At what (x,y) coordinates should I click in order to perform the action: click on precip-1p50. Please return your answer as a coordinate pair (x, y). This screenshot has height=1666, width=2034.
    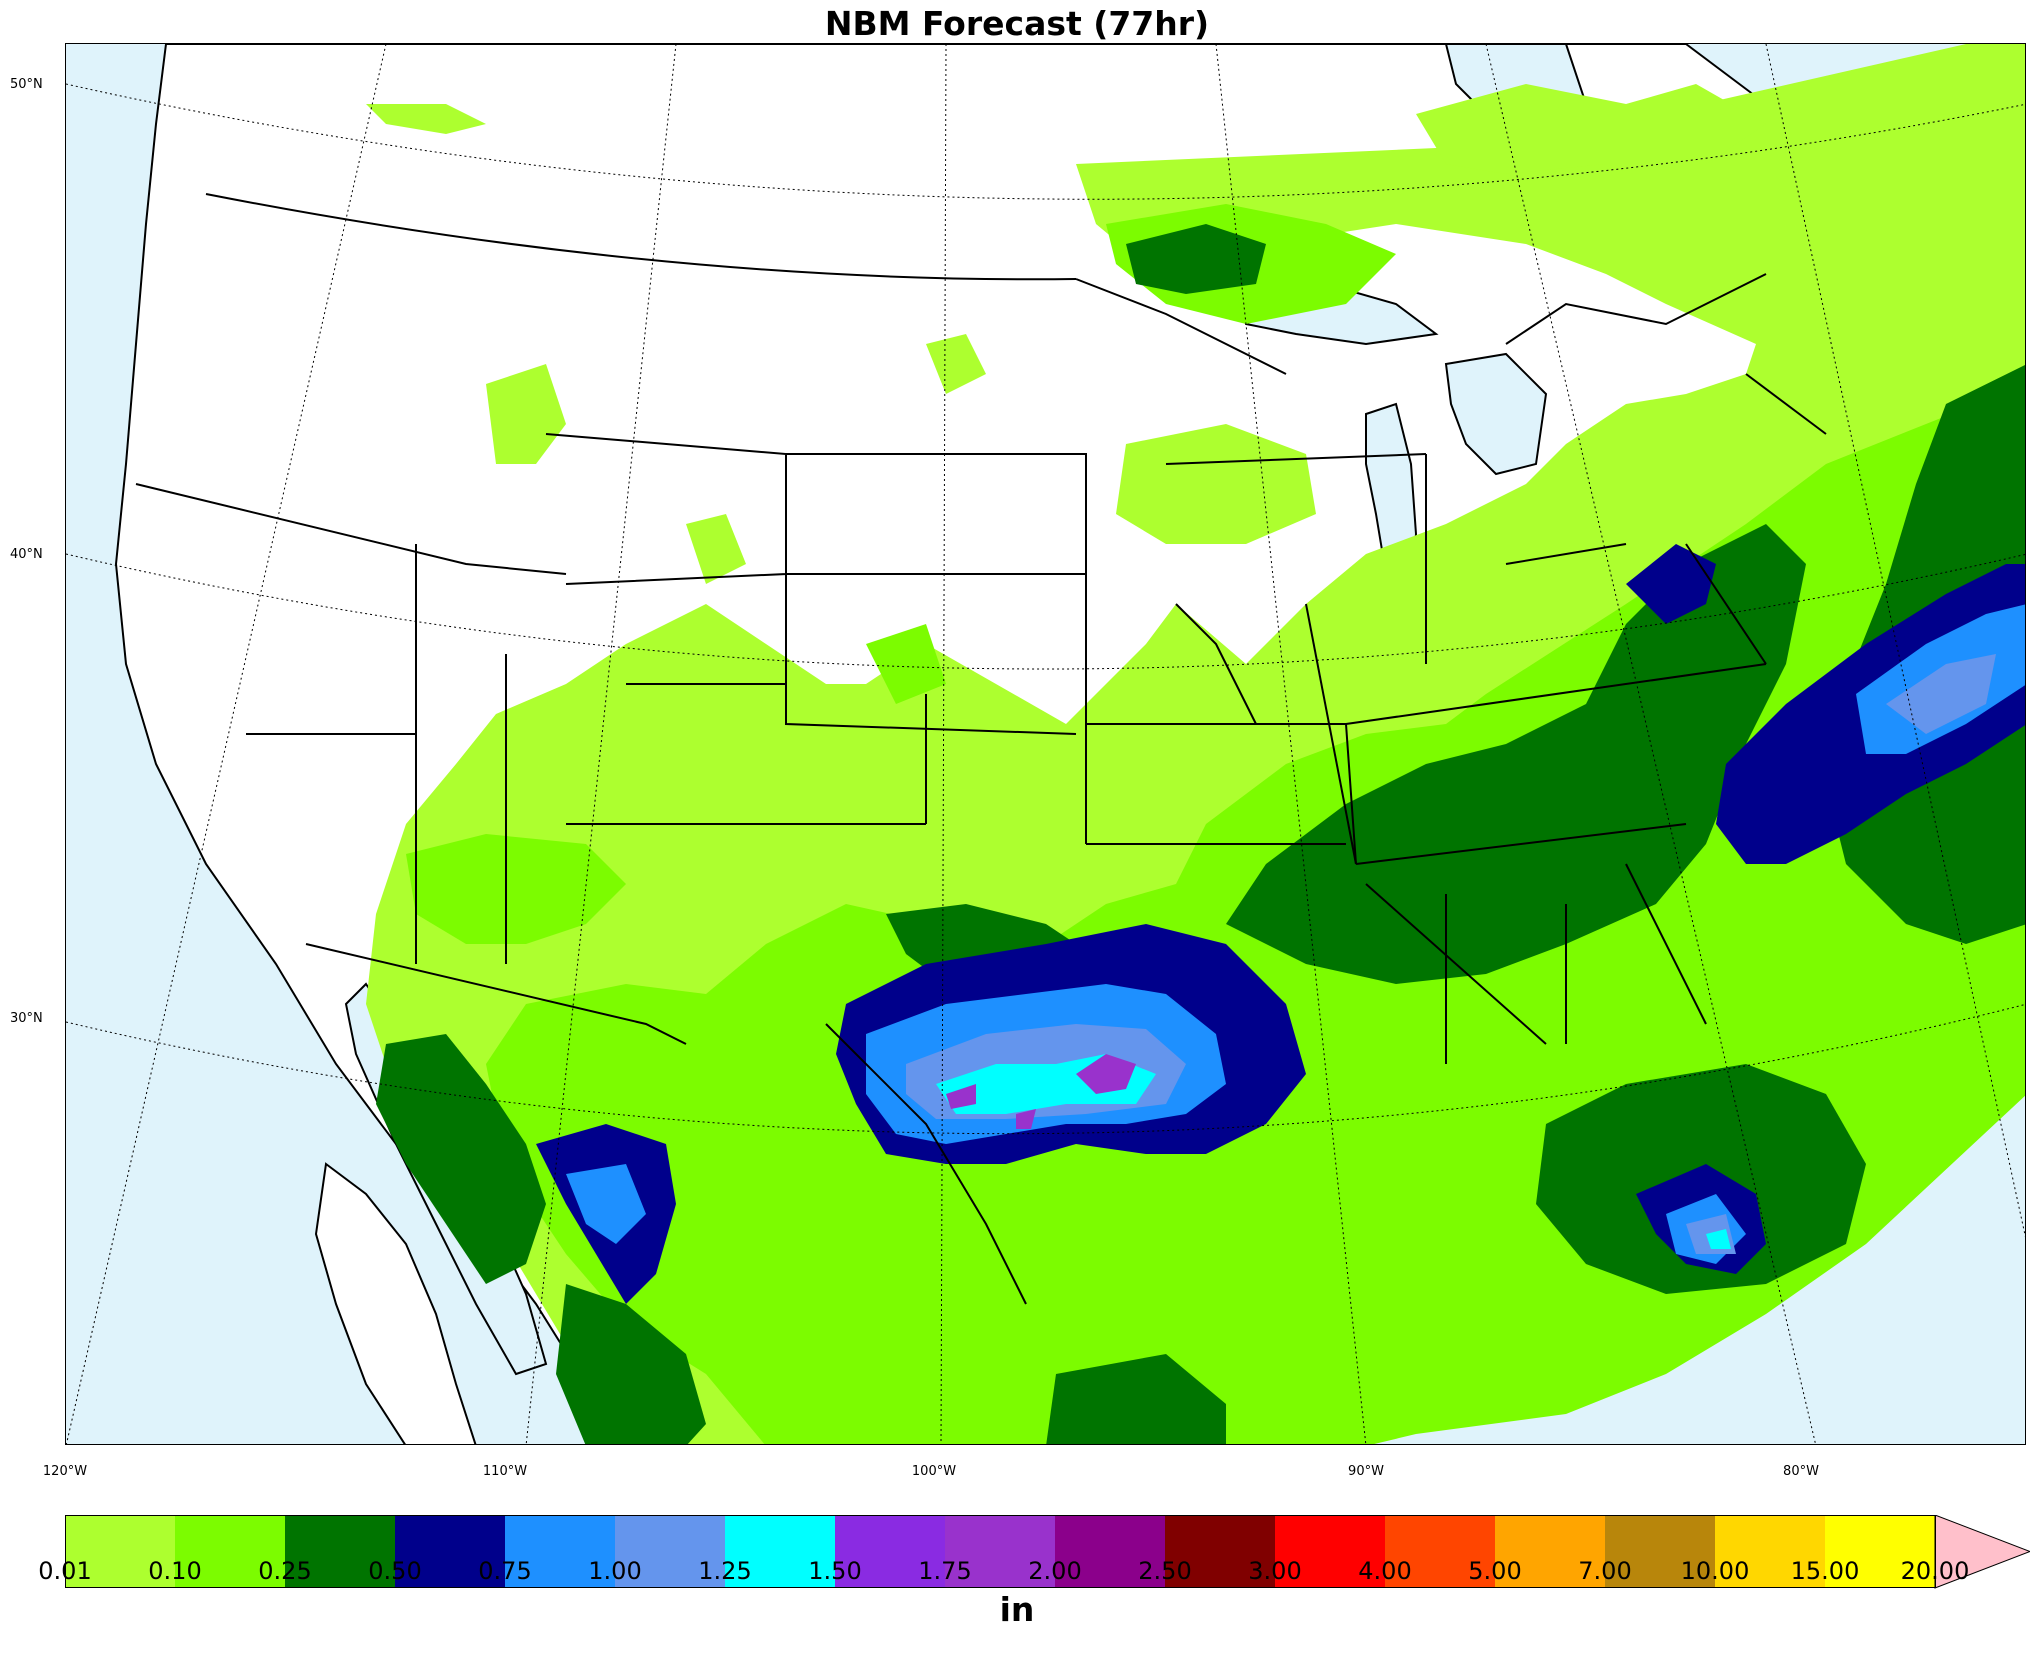
    Looking at the image, I should click on (1041, 1091).